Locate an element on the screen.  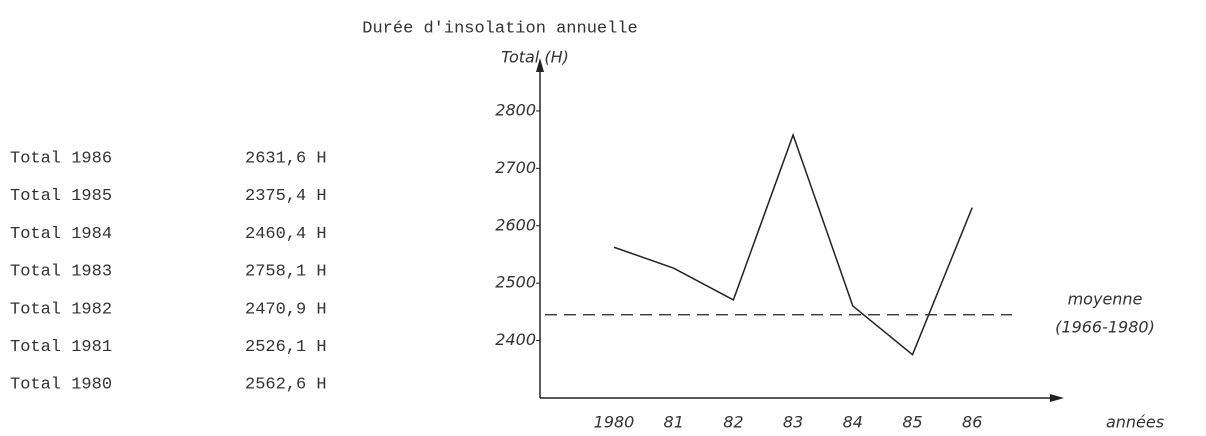
title: Durée d'insolation annuelle is located at coordinates (499, 28).